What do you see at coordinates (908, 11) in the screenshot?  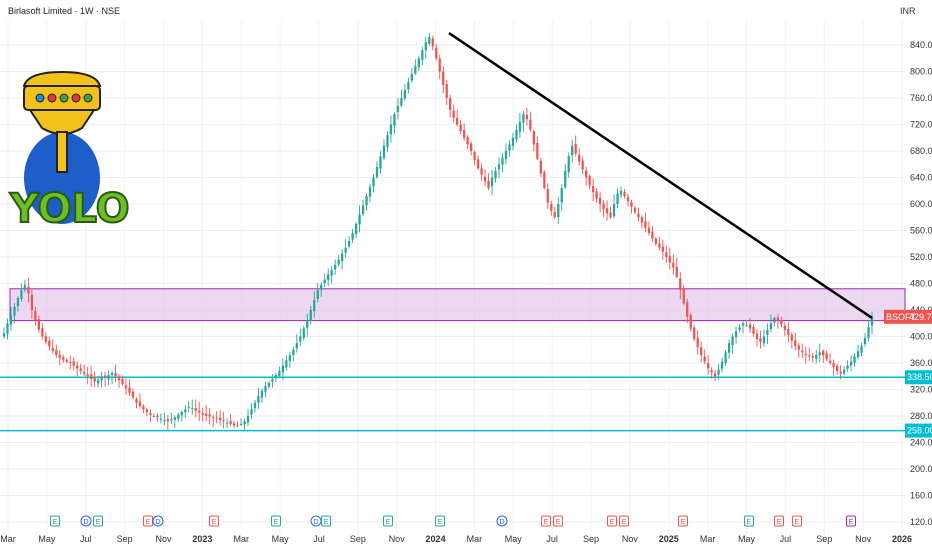 I see `currency-label: INR` at bounding box center [908, 11].